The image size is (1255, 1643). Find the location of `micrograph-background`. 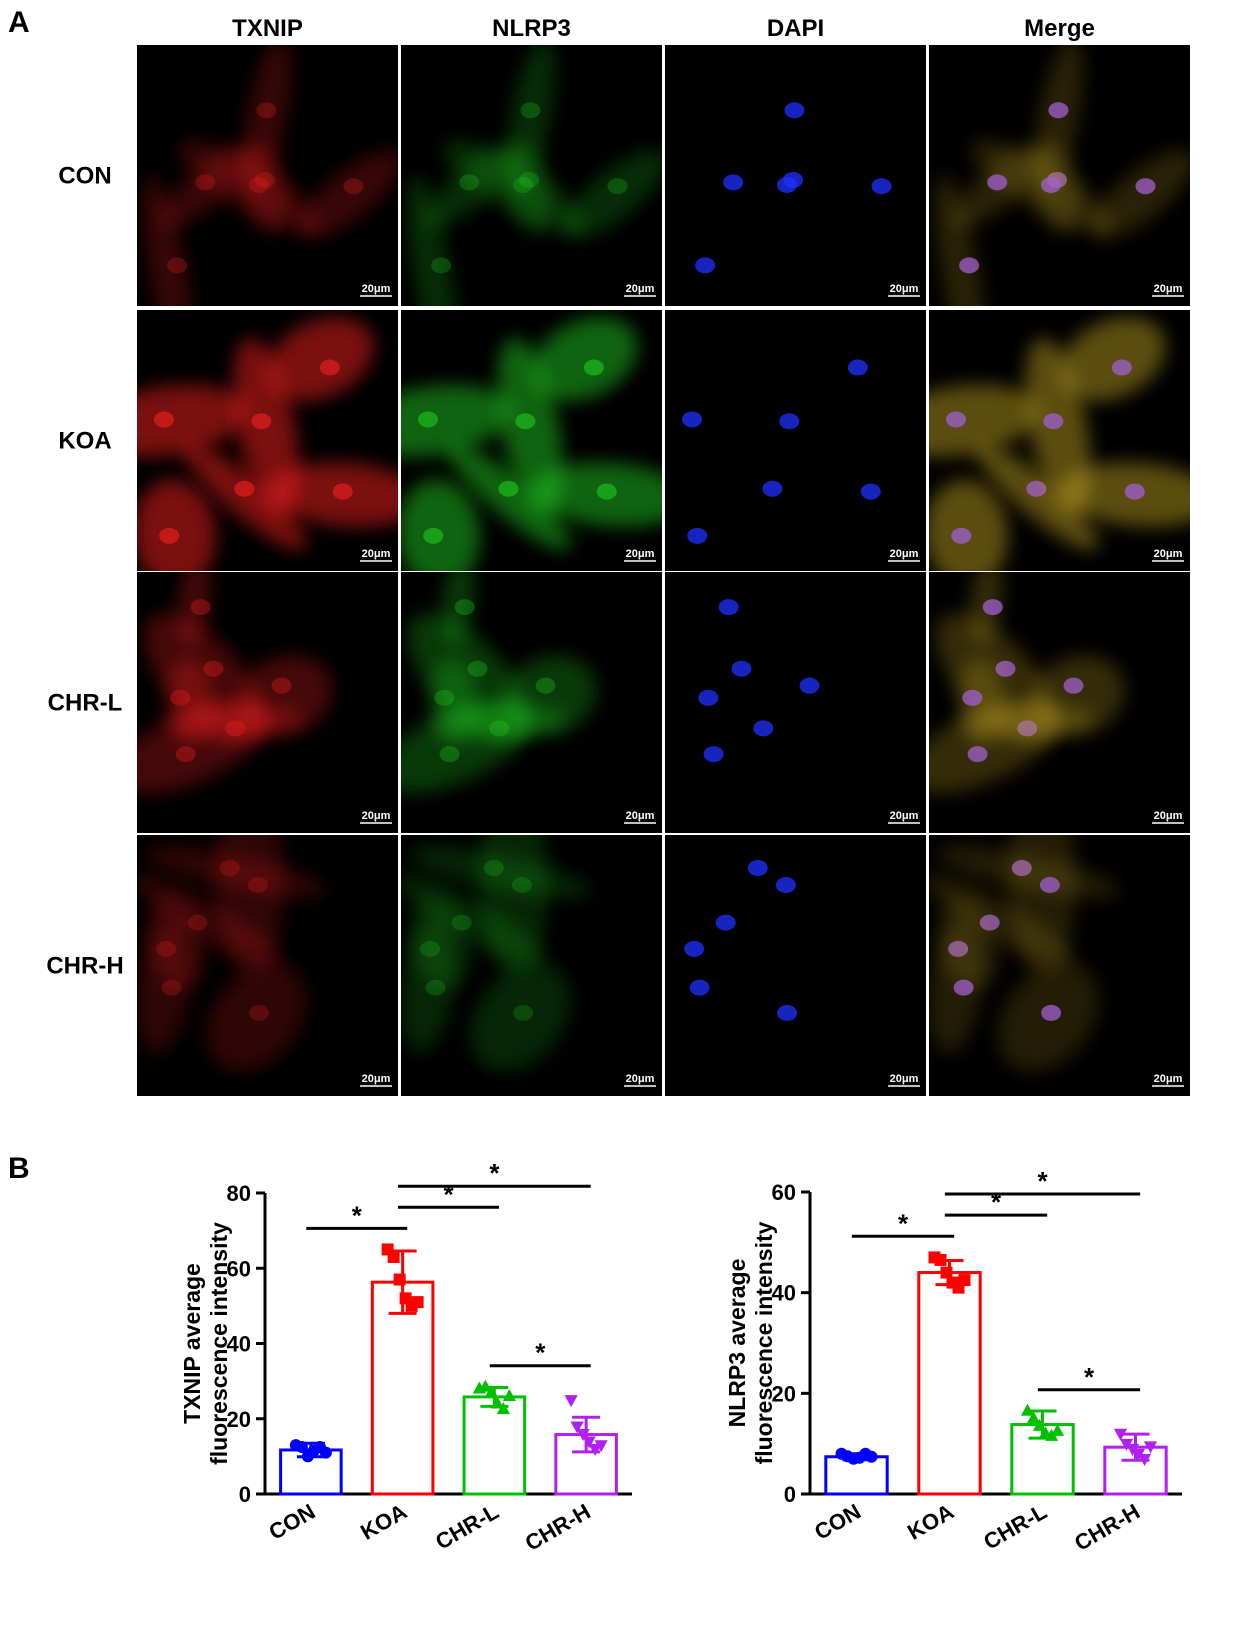

micrograph-background is located at coordinates (795, 440).